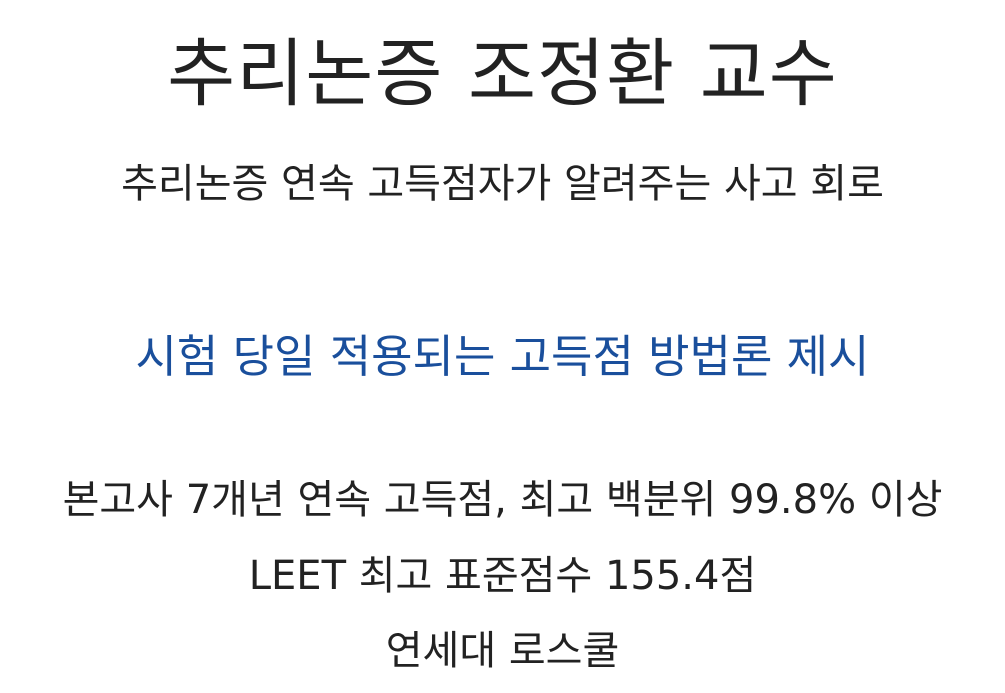 The width and height of the screenshot is (1005, 693). Describe the element at coordinates (502, 651) in the screenshot. I see `credential-item: 연세대 로스쿨` at that location.